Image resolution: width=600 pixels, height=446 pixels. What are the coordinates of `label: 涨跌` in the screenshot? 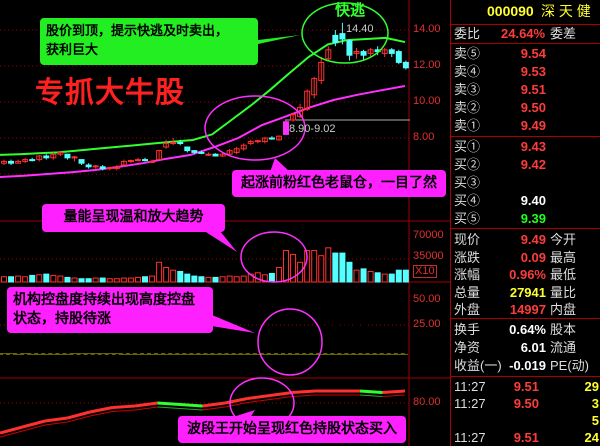 It's located at (467, 257).